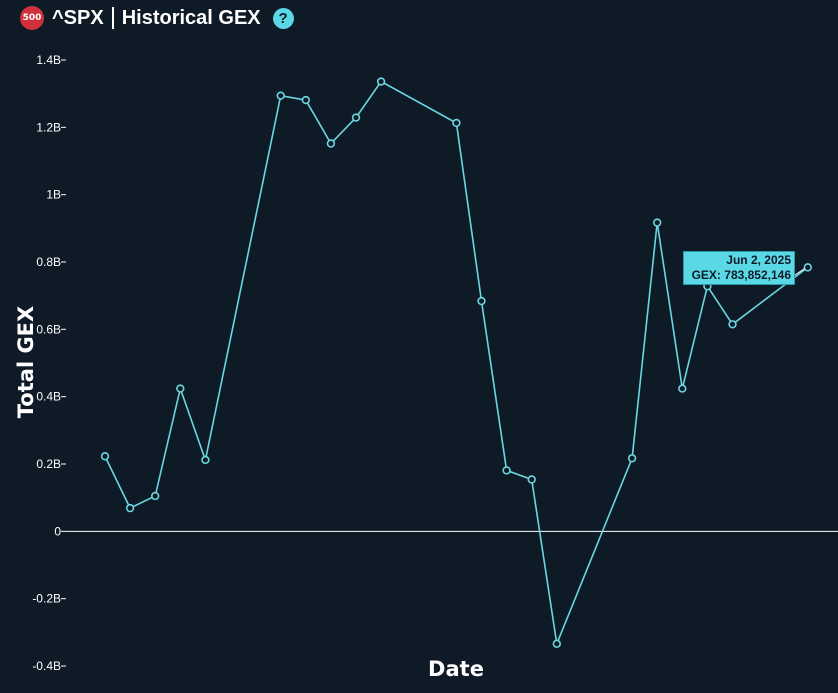 This screenshot has width=838, height=693. I want to click on y-tick-label: 0, so click(57, 531).